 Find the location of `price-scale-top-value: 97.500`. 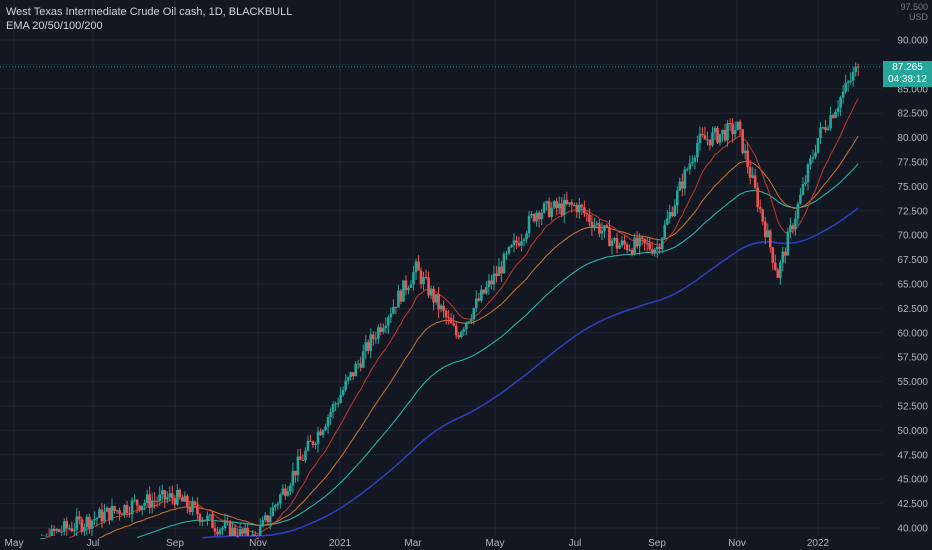

price-scale-top-value: 97.500 is located at coordinates (914, 7).